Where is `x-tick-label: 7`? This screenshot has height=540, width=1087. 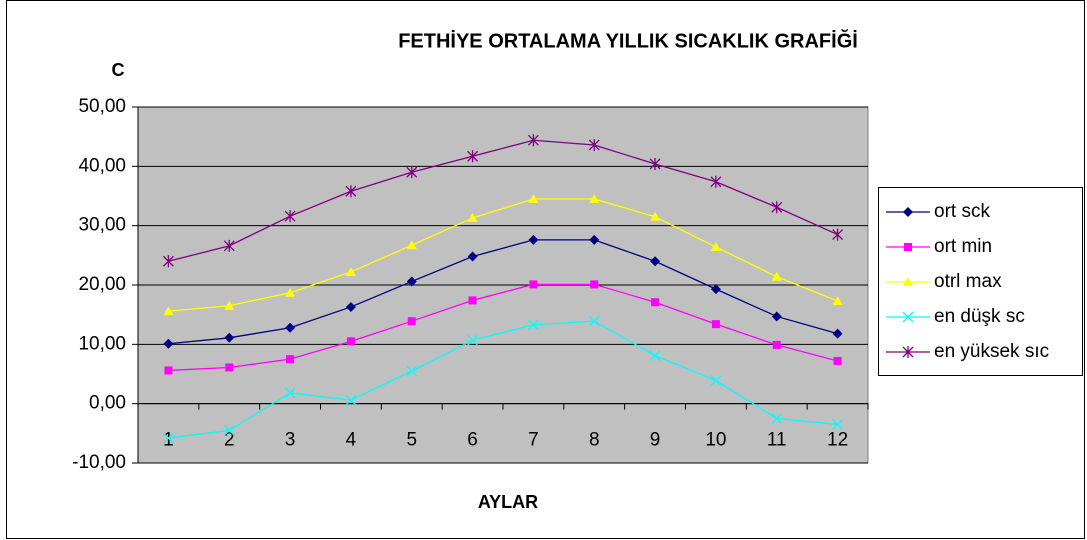 x-tick-label: 7 is located at coordinates (533, 440).